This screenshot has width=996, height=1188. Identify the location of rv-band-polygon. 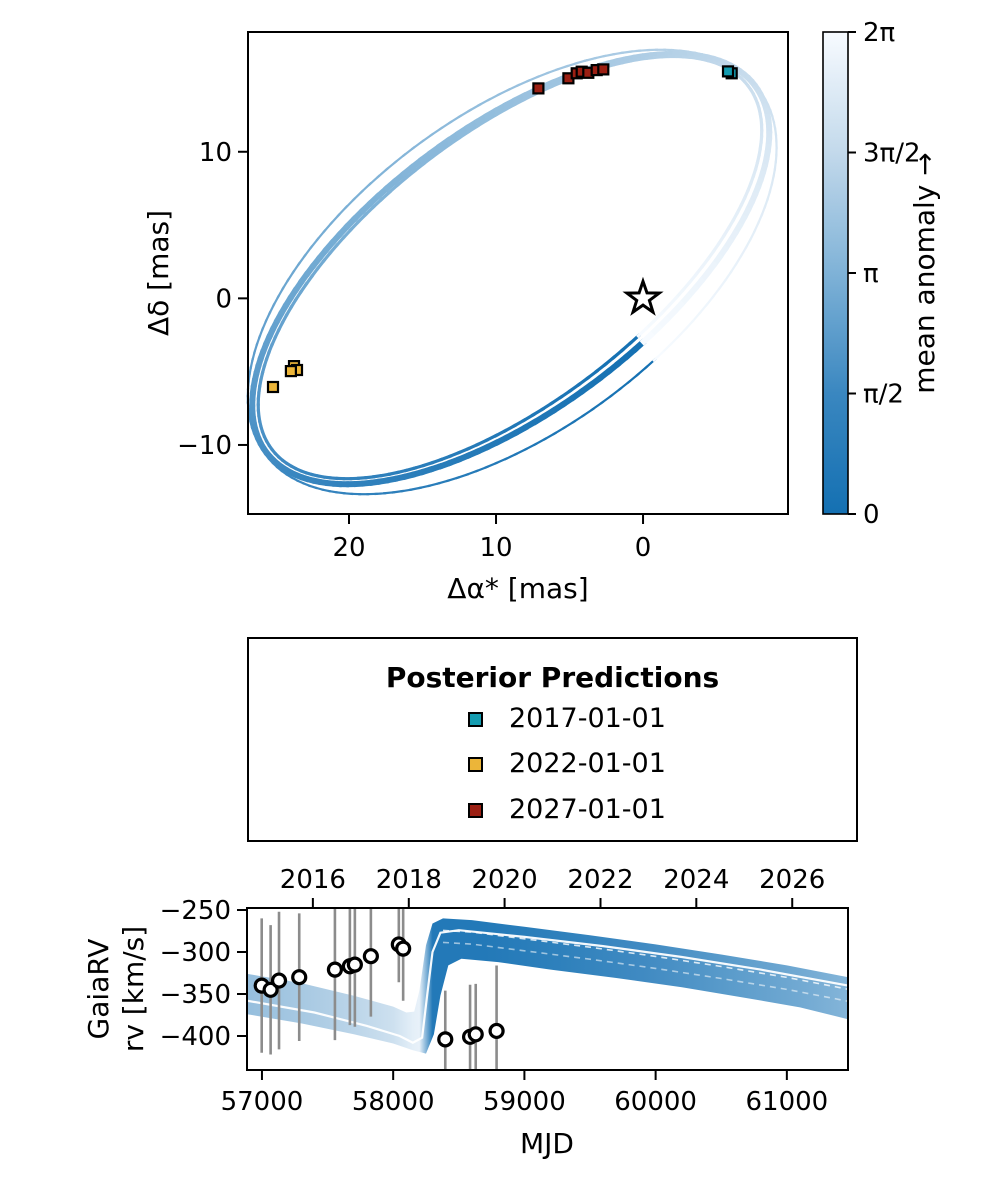
(547, 986).